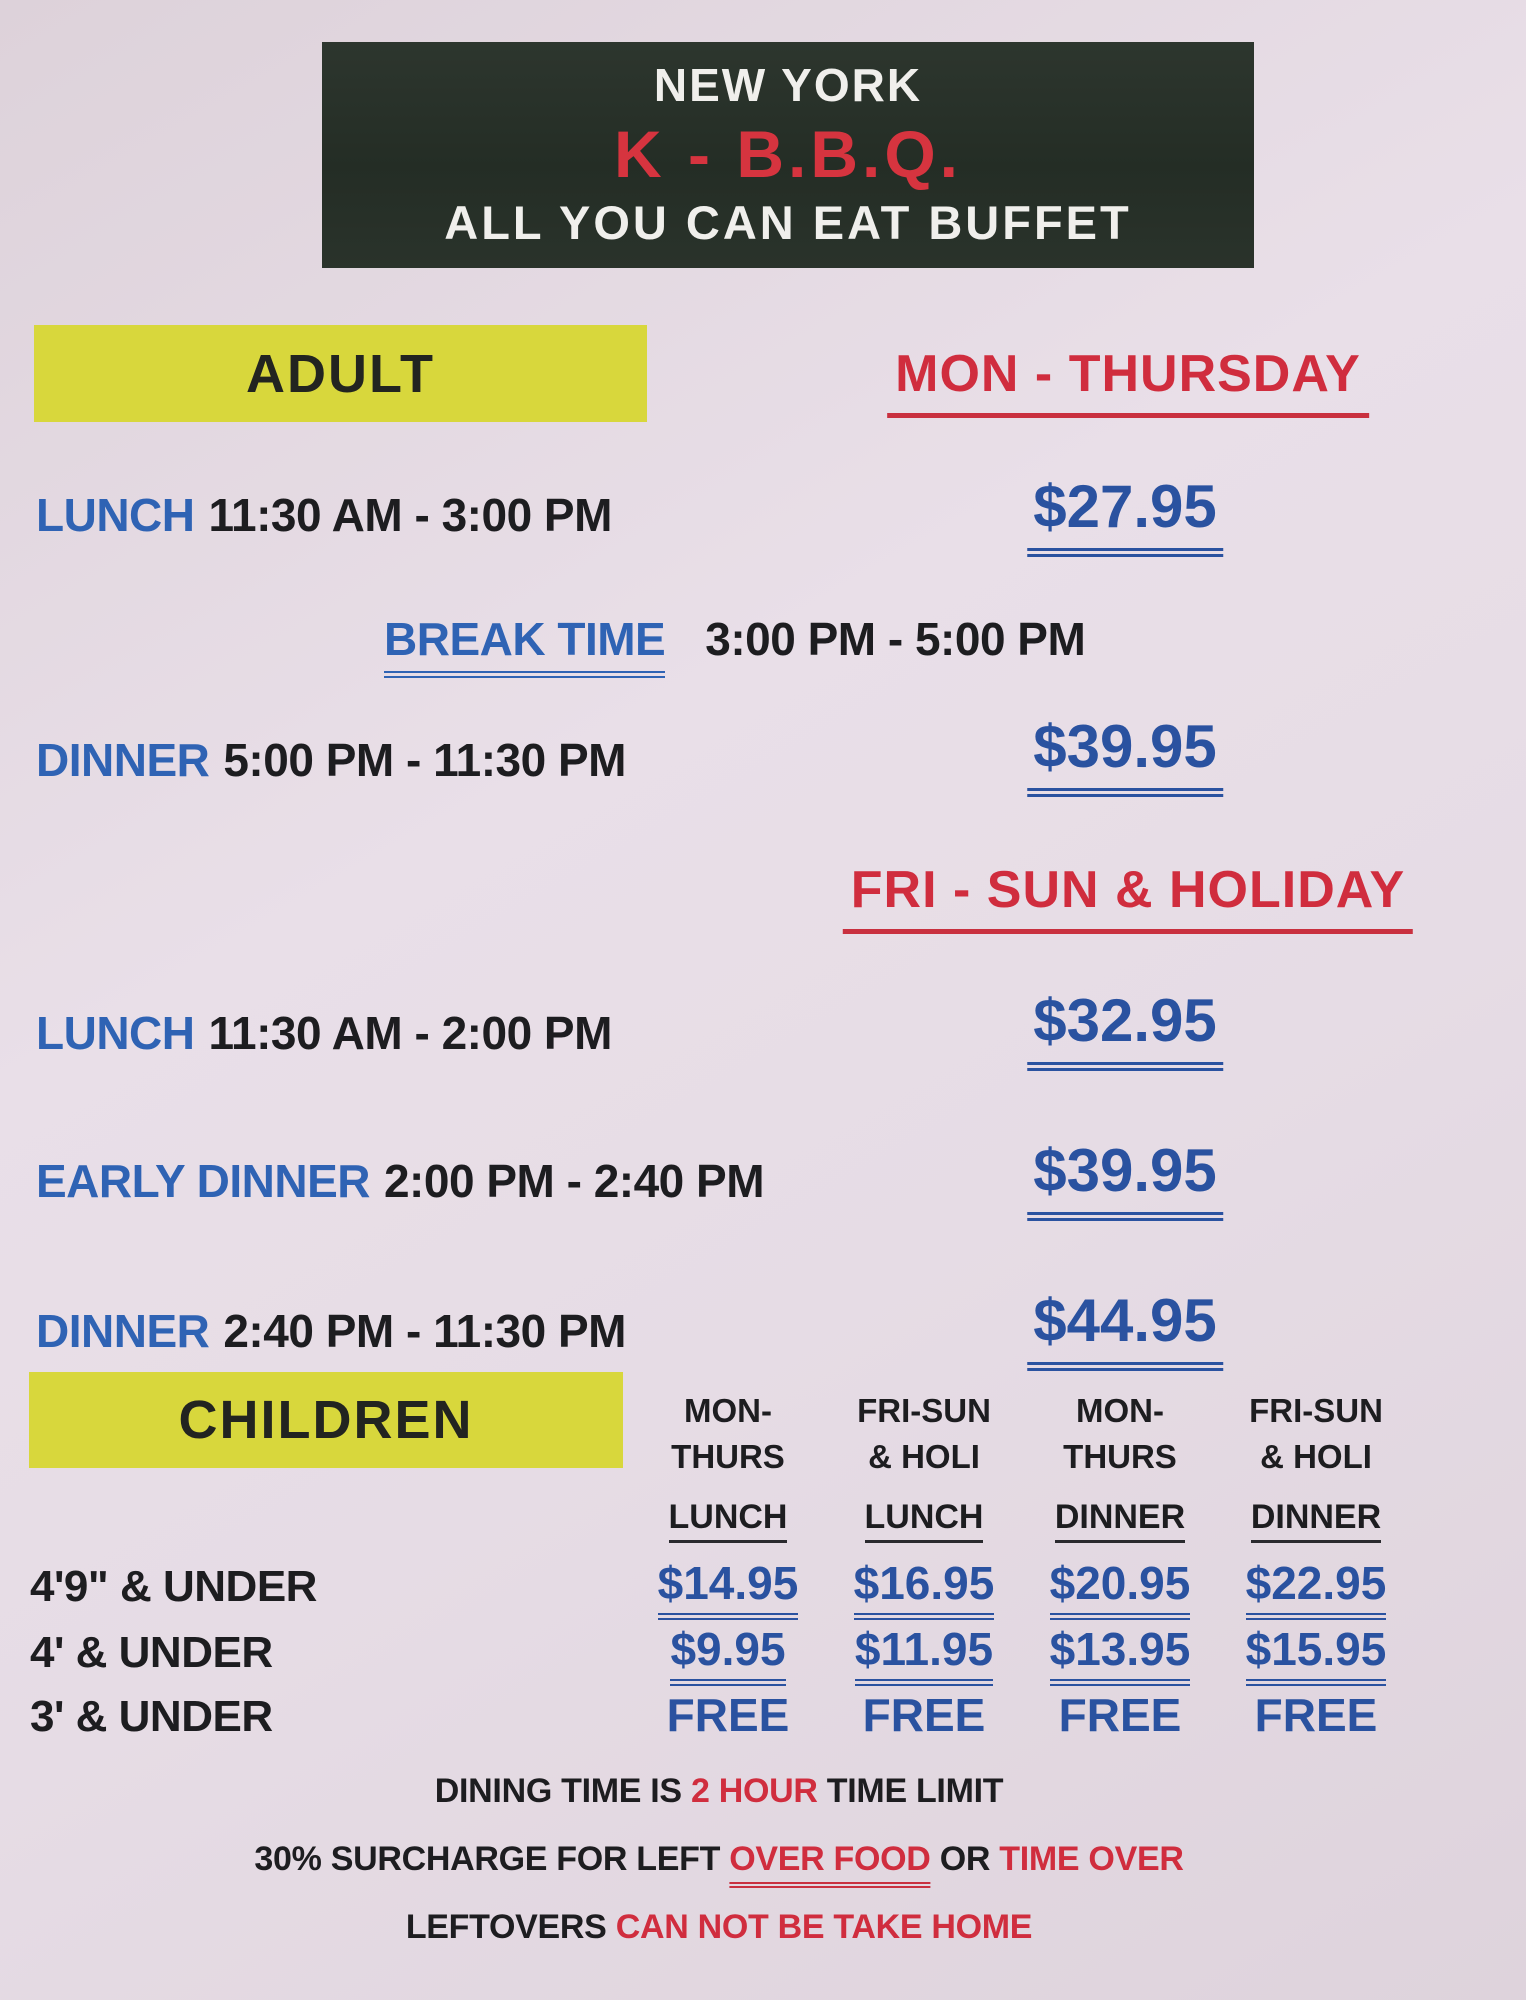 The width and height of the screenshot is (1526, 2000). Describe the element at coordinates (1316, 1654) in the screenshot. I see `children-price: $15.95` at that location.